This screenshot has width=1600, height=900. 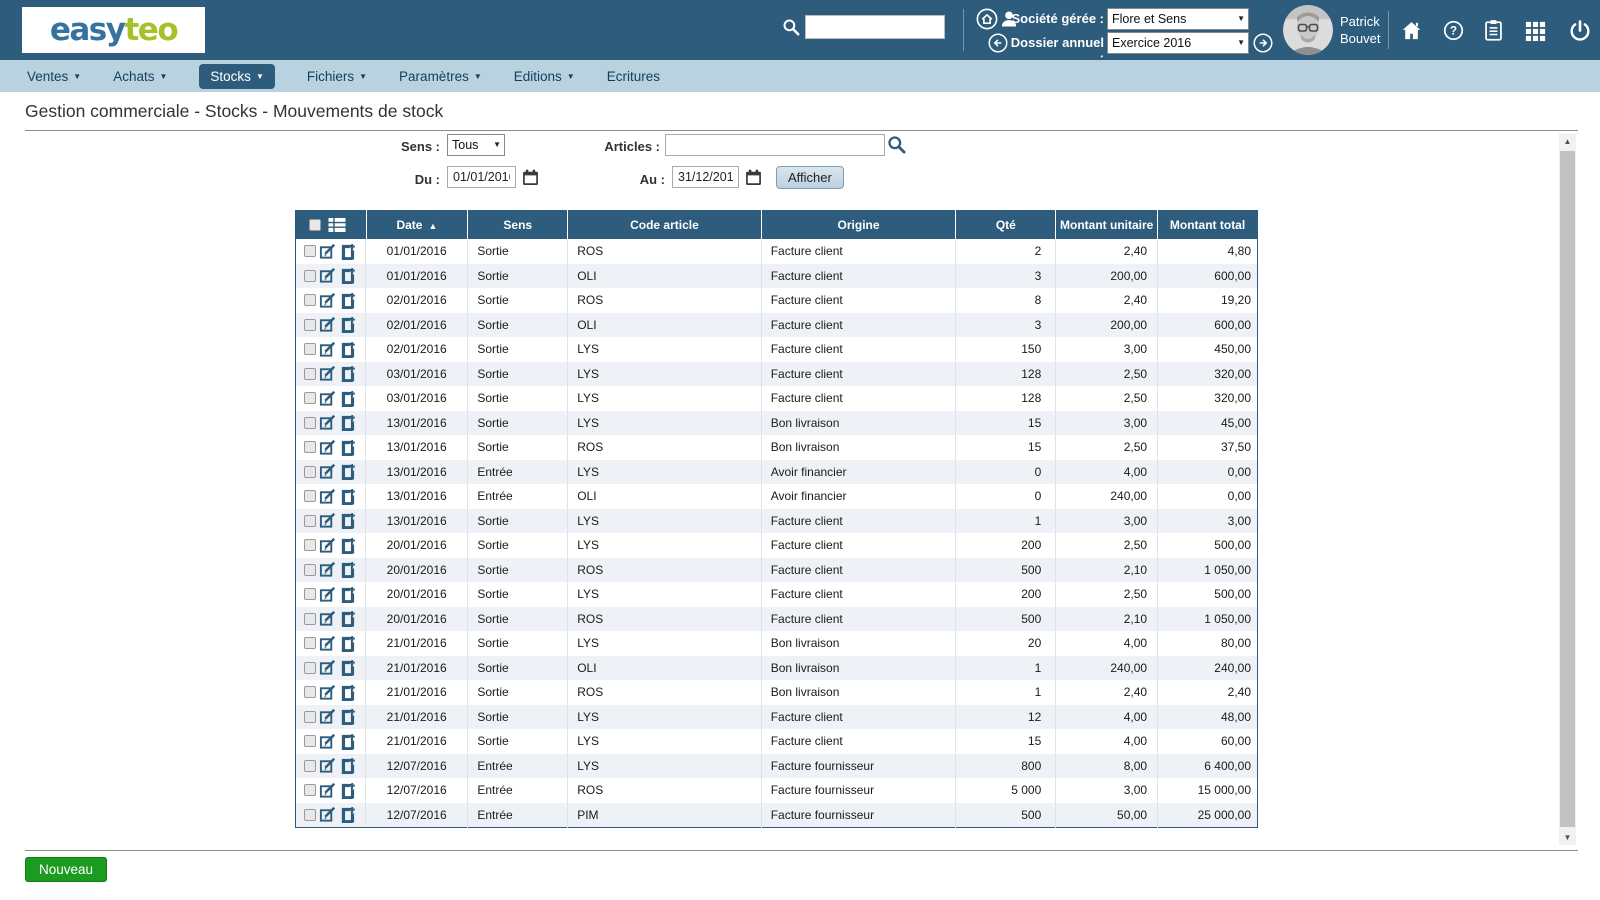 I want to click on nav-item-ventes: Ventes ▼, so click(x=54, y=76).